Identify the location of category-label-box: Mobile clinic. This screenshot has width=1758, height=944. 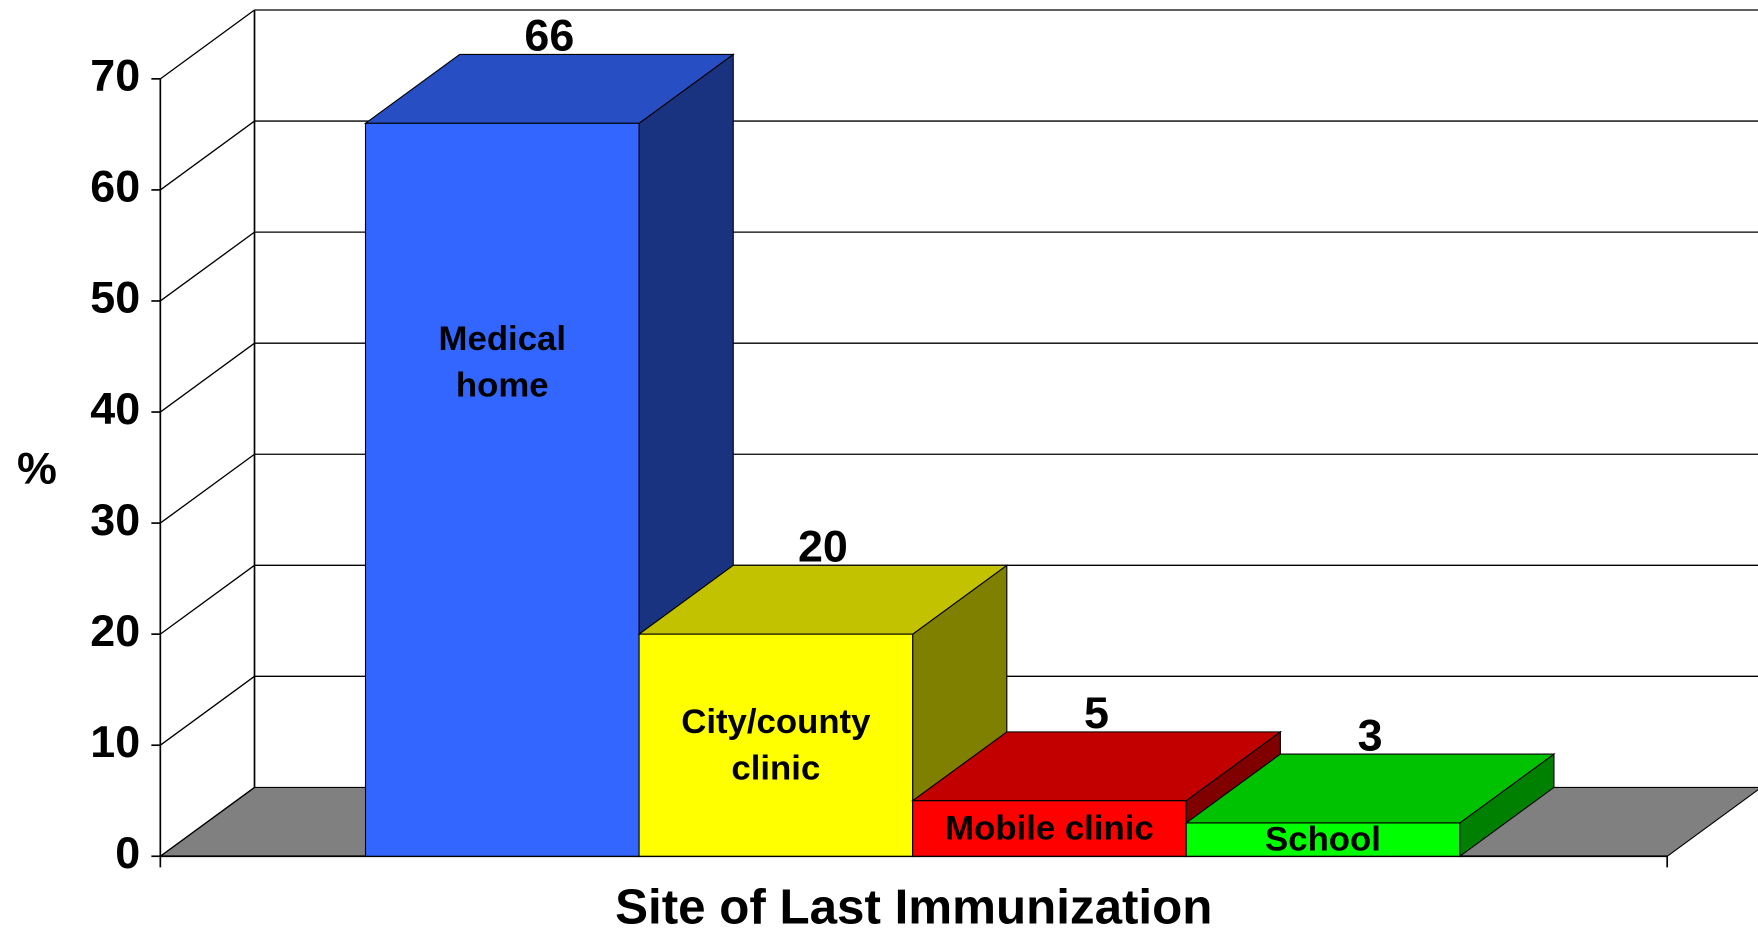
(1049, 828).